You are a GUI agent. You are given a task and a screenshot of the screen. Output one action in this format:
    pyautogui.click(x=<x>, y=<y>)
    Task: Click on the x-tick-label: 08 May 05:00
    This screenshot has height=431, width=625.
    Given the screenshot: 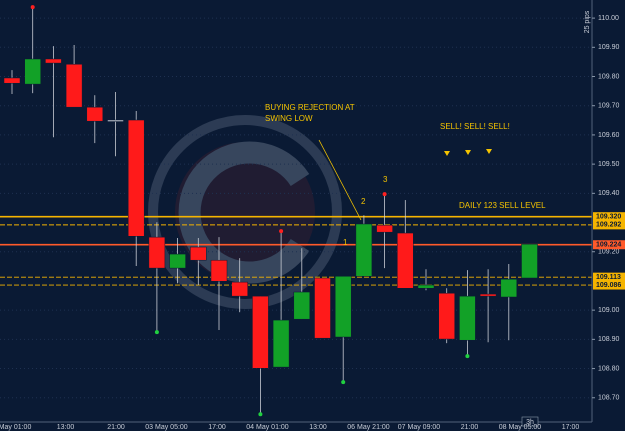 What is the action you would take?
    pyautogui.click(x=520, y=427)
    